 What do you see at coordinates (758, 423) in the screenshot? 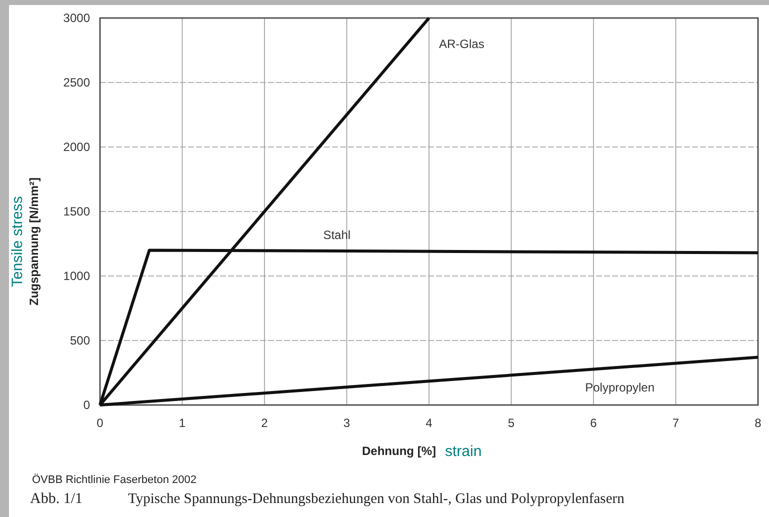
I see `x-tick-label: 8` at bounding box center [758, 423].